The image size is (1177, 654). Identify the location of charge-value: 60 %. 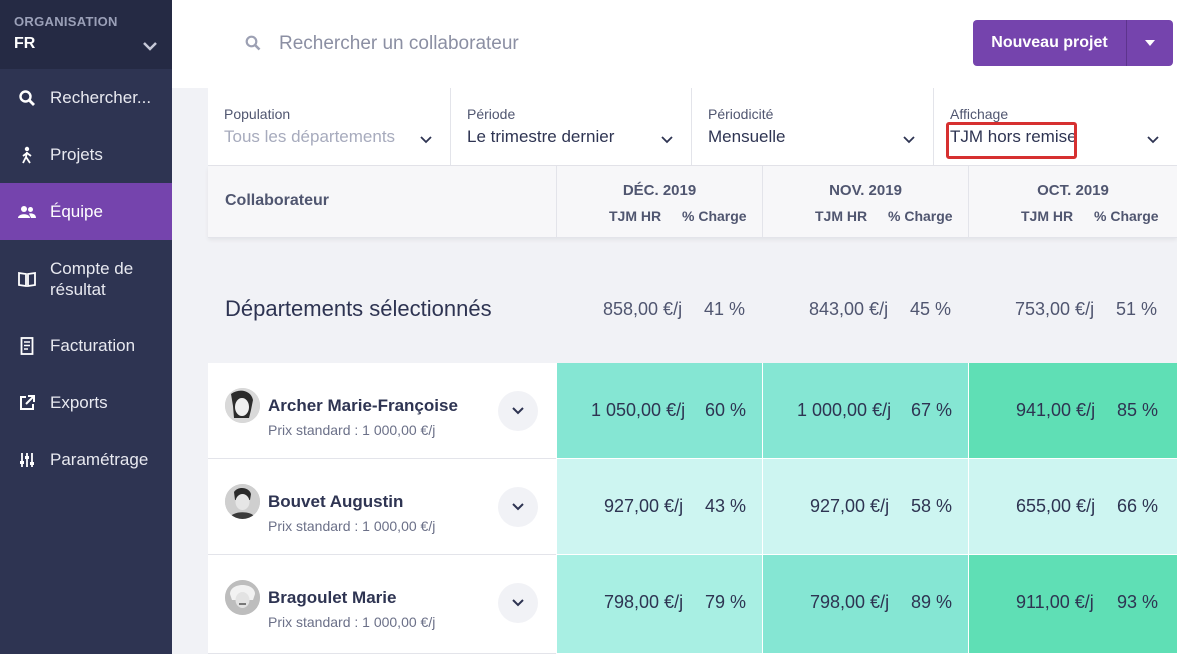
(726, 410).